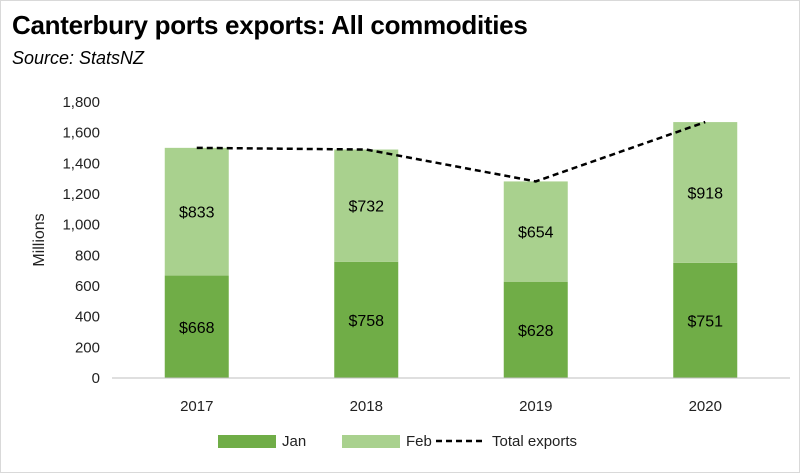 Image resolution: width=800 pixels, height=473 pixels. What do you see at coordinates (81, 133) in the screenshot?
I see `y-tick-label: 1,600` at bounding box center [81, 133].